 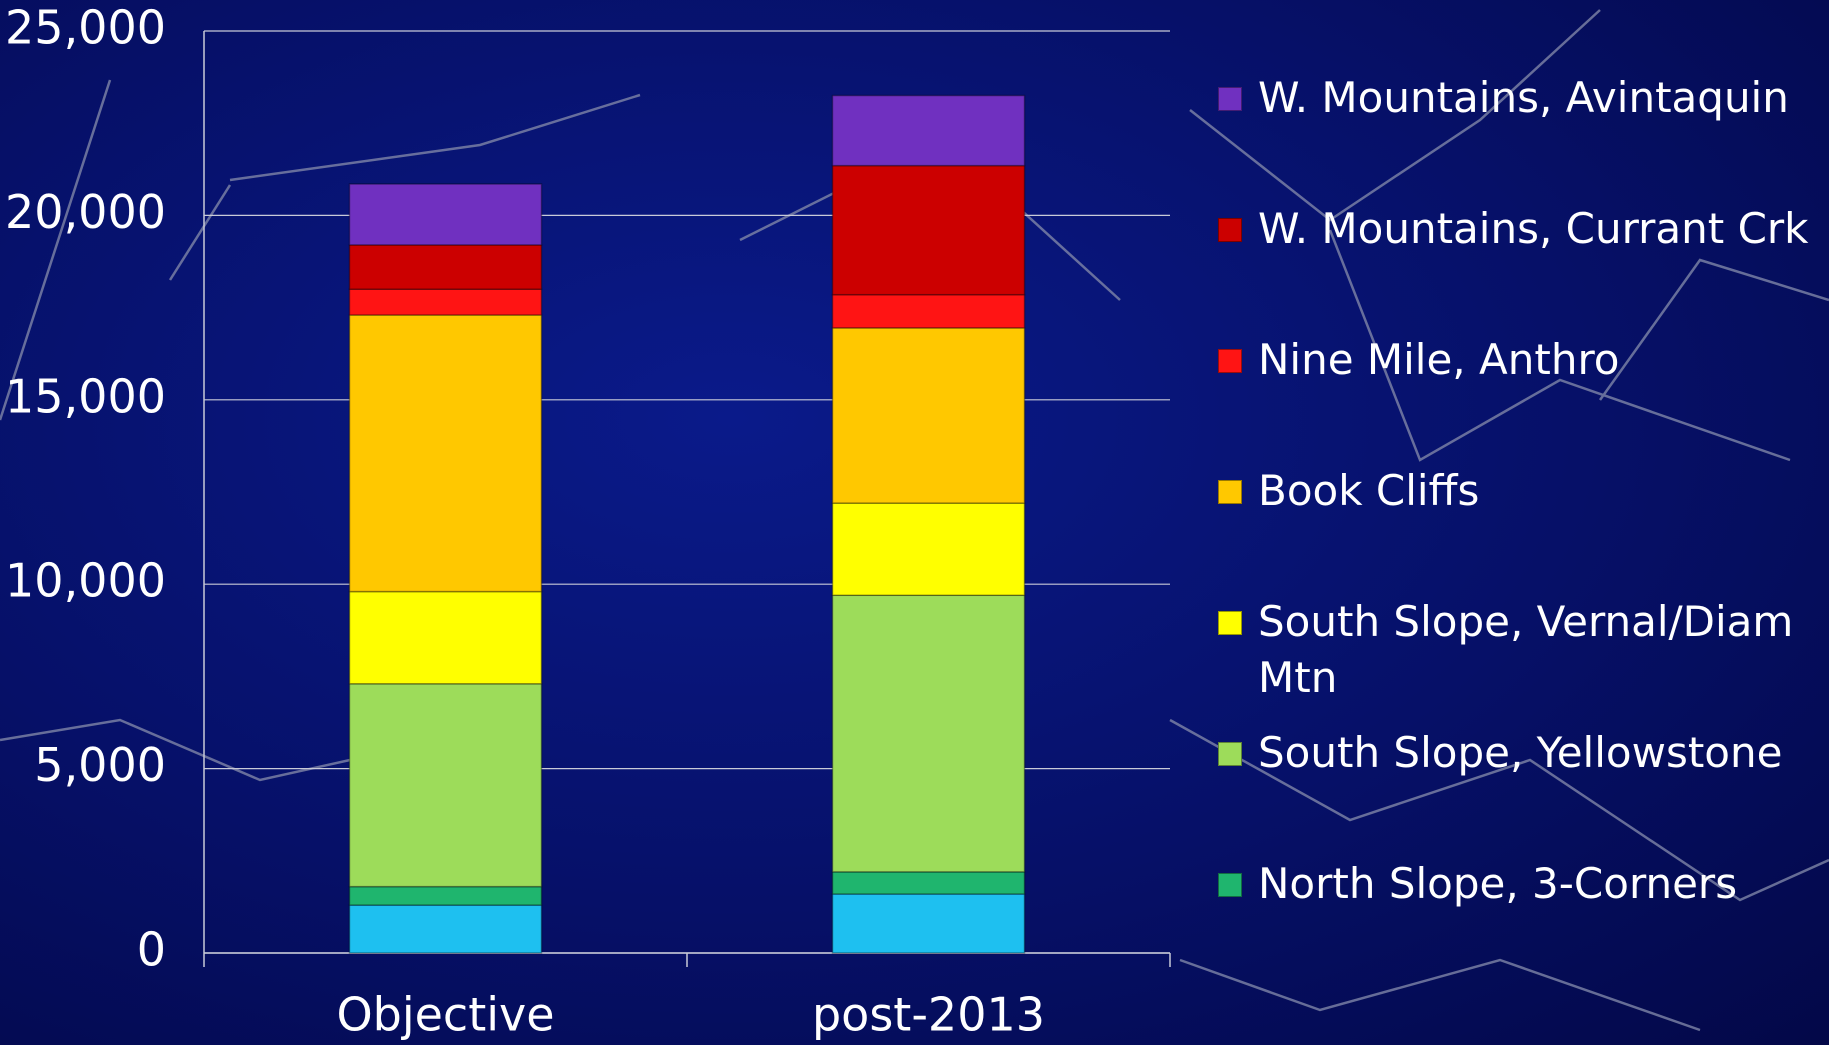 I want to click on legend-entry: South Slope, Yellowstone, so click(x=1497, y=753).